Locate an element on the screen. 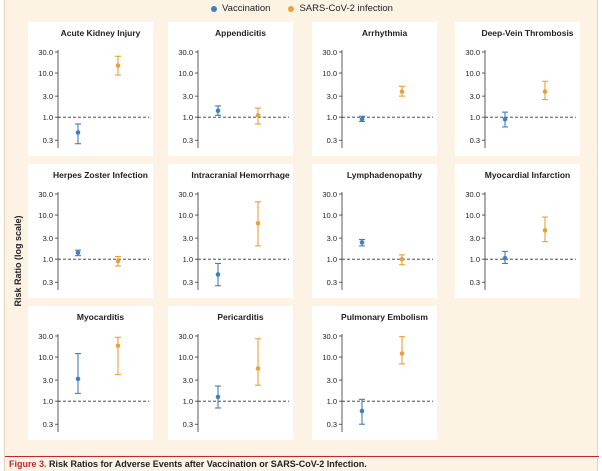  panel-myocardial-infarction: Myocardial Infarction 0.3 1.0 3.0 10.0 30.0 is located at coordinates (517, 231).